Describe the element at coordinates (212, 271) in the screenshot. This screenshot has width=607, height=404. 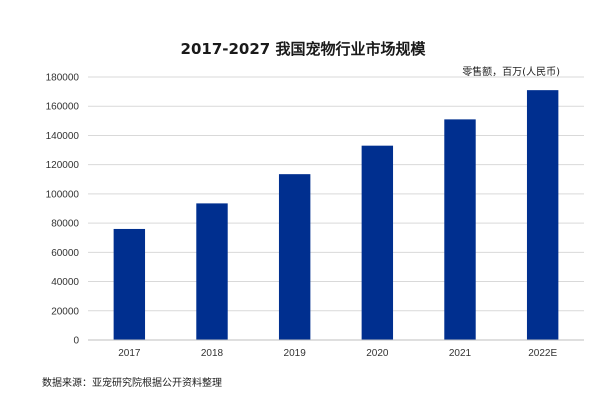
I see `bar-2018` at that location.